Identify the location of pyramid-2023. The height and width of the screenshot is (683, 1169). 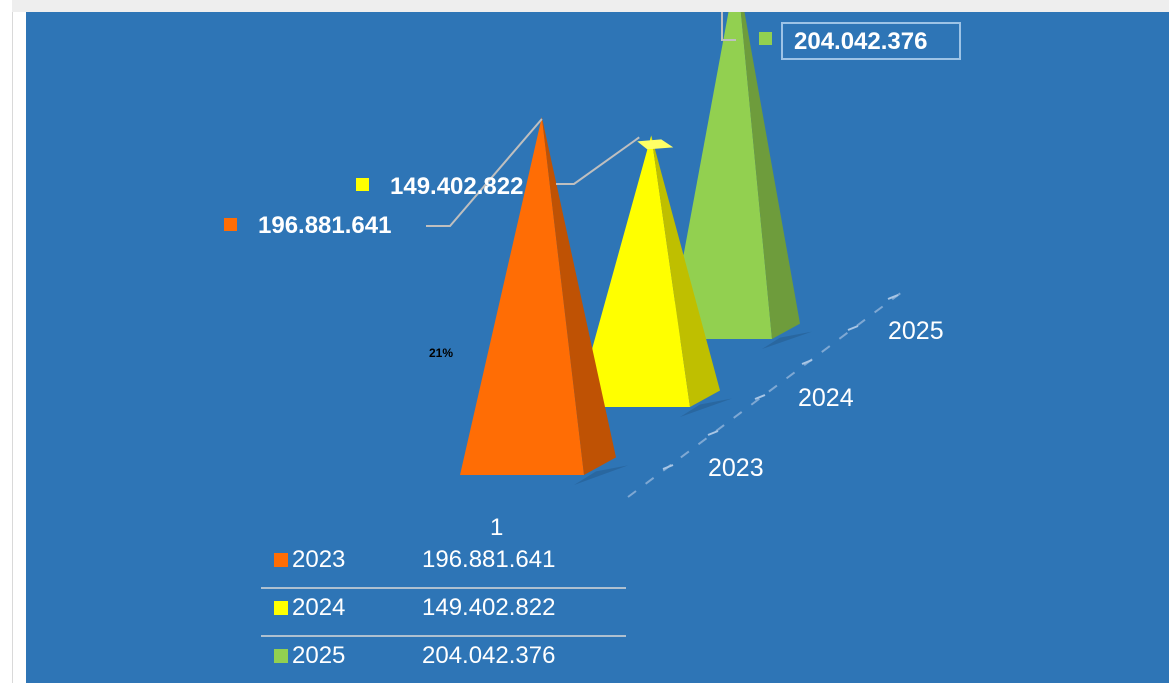
(544, 301).